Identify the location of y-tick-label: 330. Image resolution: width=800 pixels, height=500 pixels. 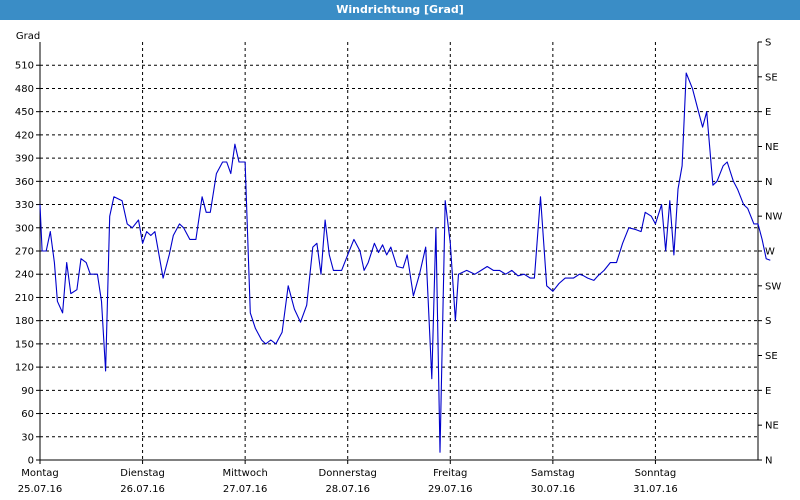
(24, 205).